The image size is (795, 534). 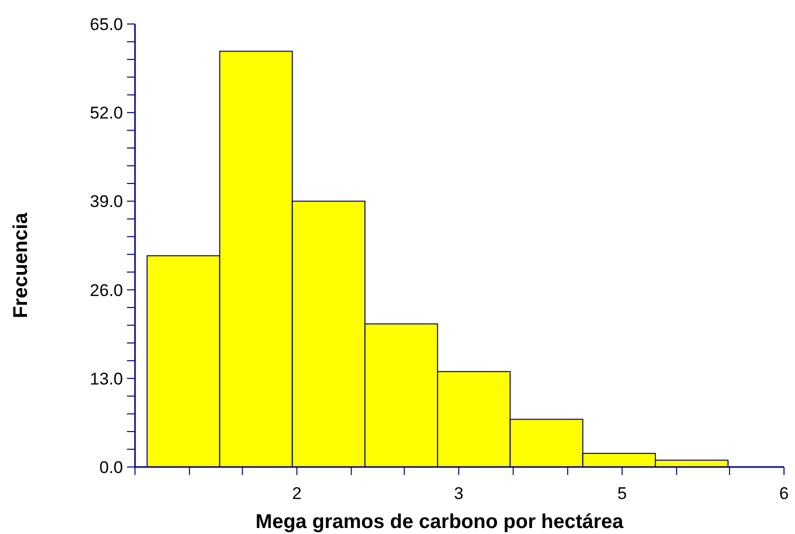 What do you see at coordinates (21, 265) in the screenshot?
I see `y-axis-title: Frecuencia` at bounding box center [21, 265].